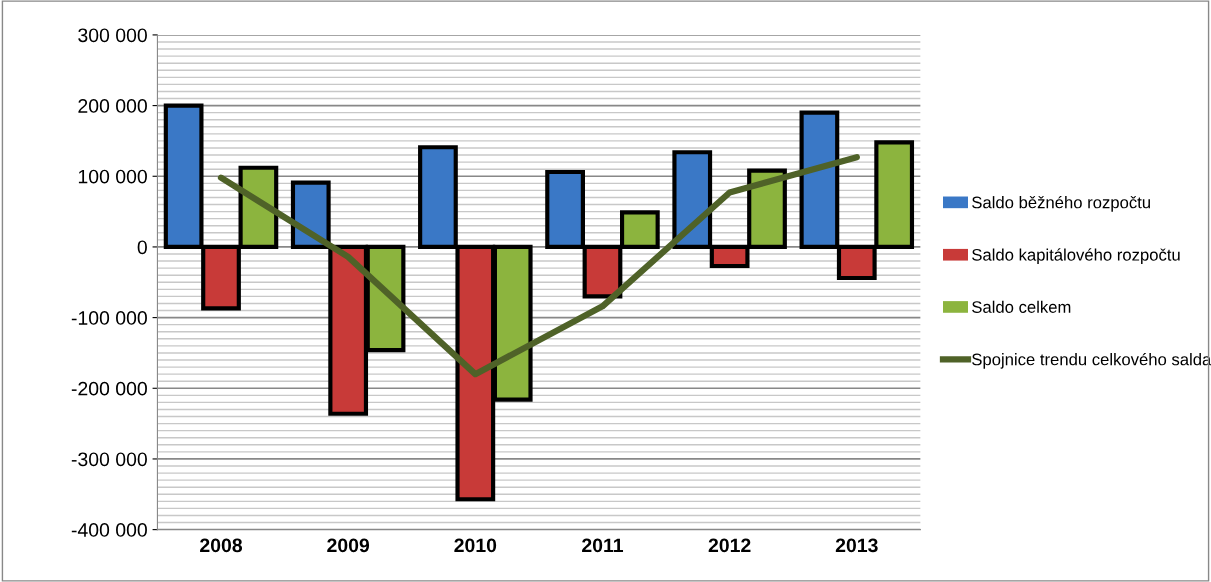 This screenshot has width=1211, height=582. Describe the element at coordinates (1076, 256) in the screenshot. I see `legend-label: Saldo kapitálového rozpočtu` at that location.